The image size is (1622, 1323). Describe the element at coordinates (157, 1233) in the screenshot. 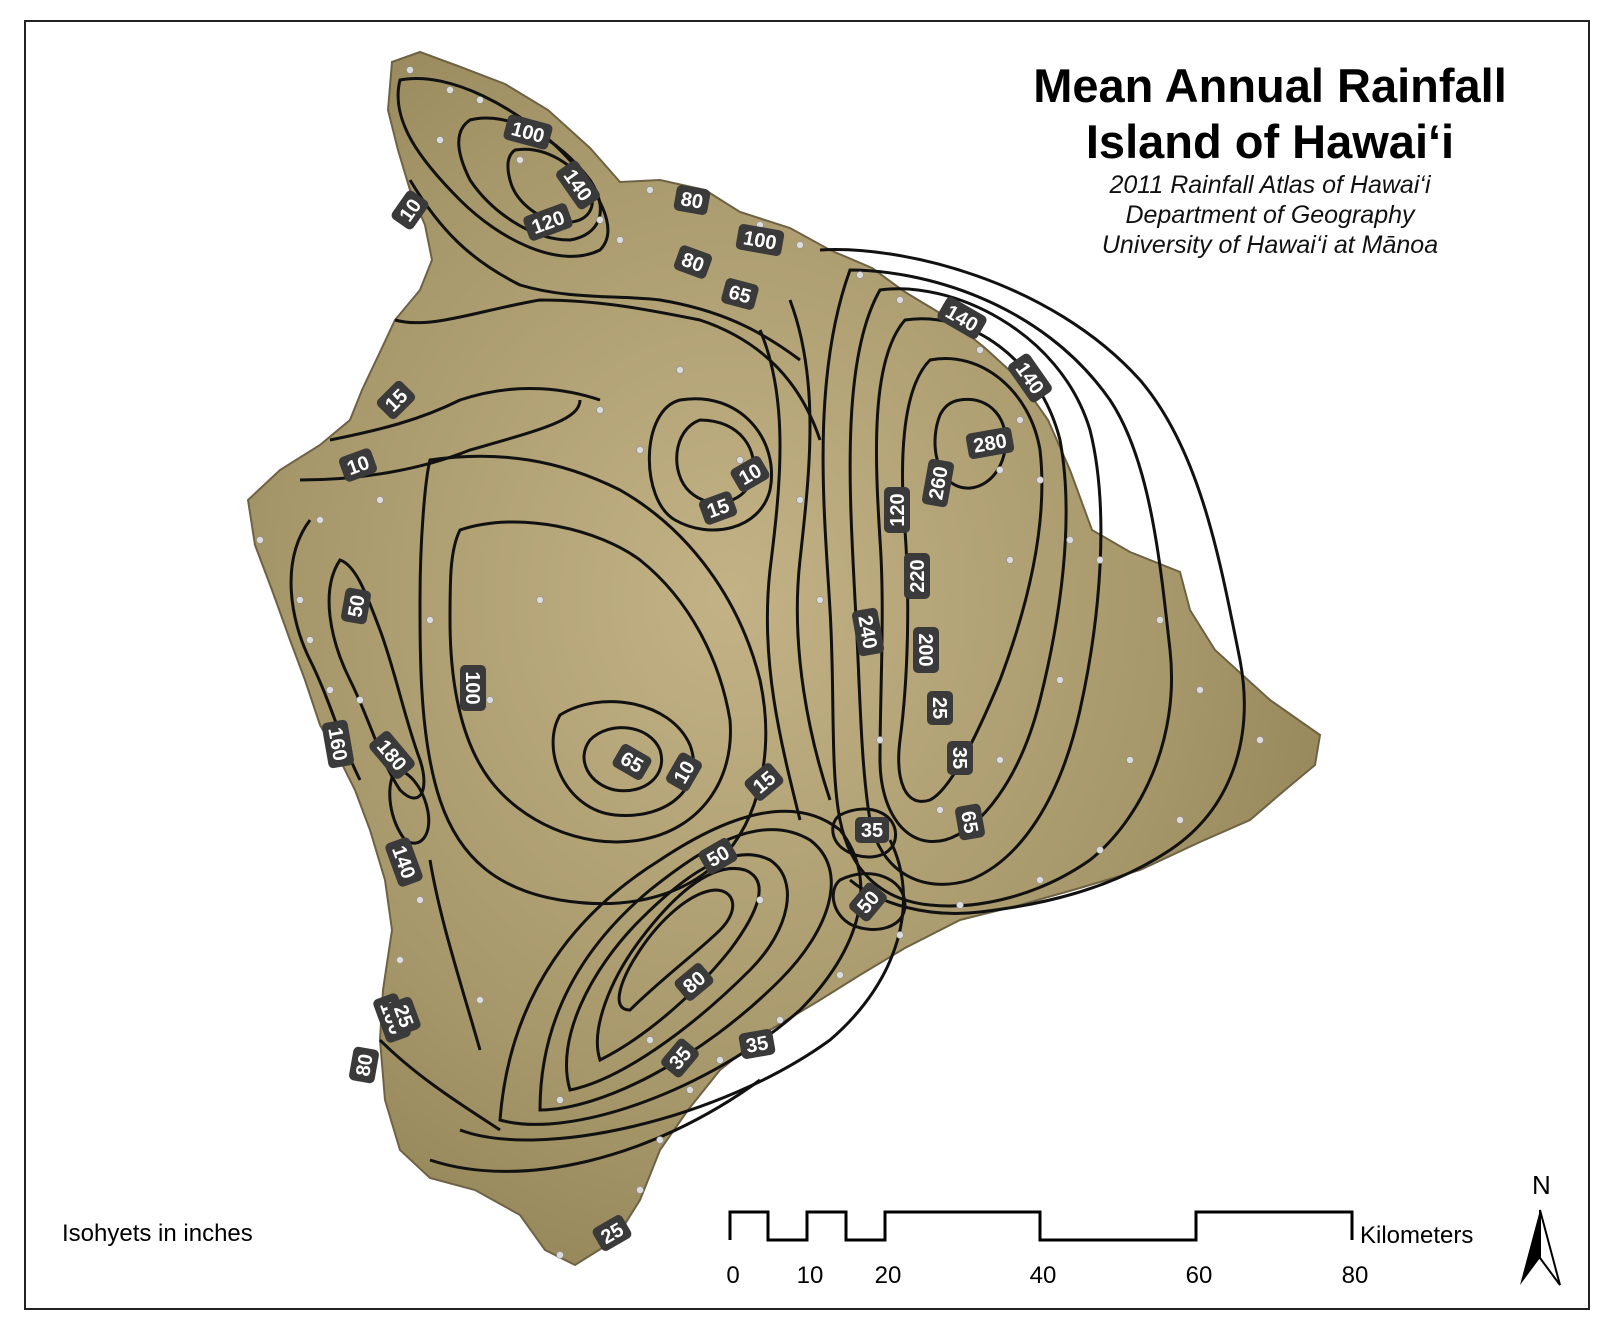

I see `isohyet-units-note: Isohyets in inches` at that location.